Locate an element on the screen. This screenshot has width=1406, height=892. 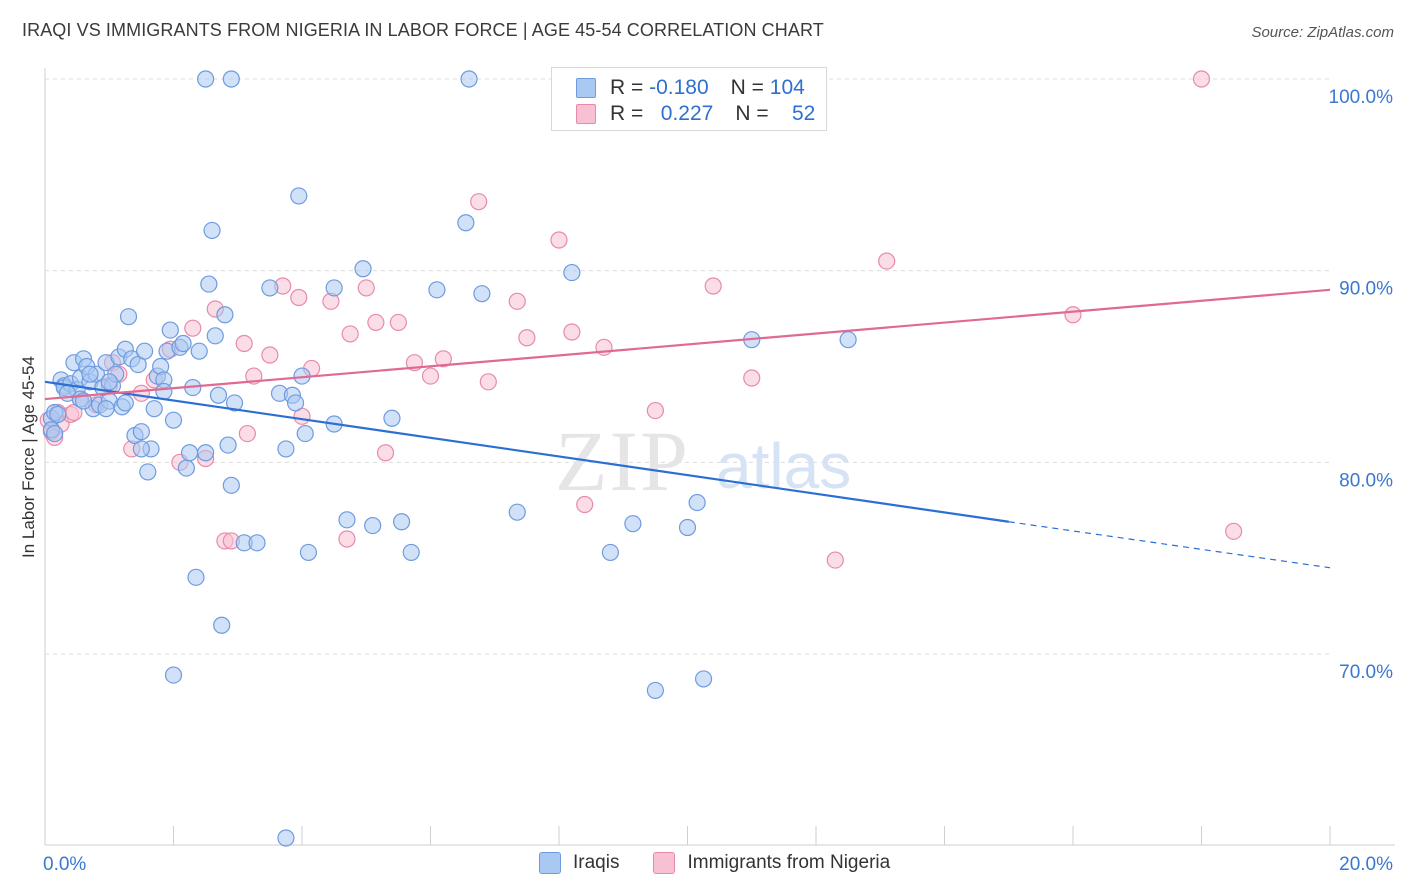
x-tick-label: 0.0% is located at coordinates (64, 864).